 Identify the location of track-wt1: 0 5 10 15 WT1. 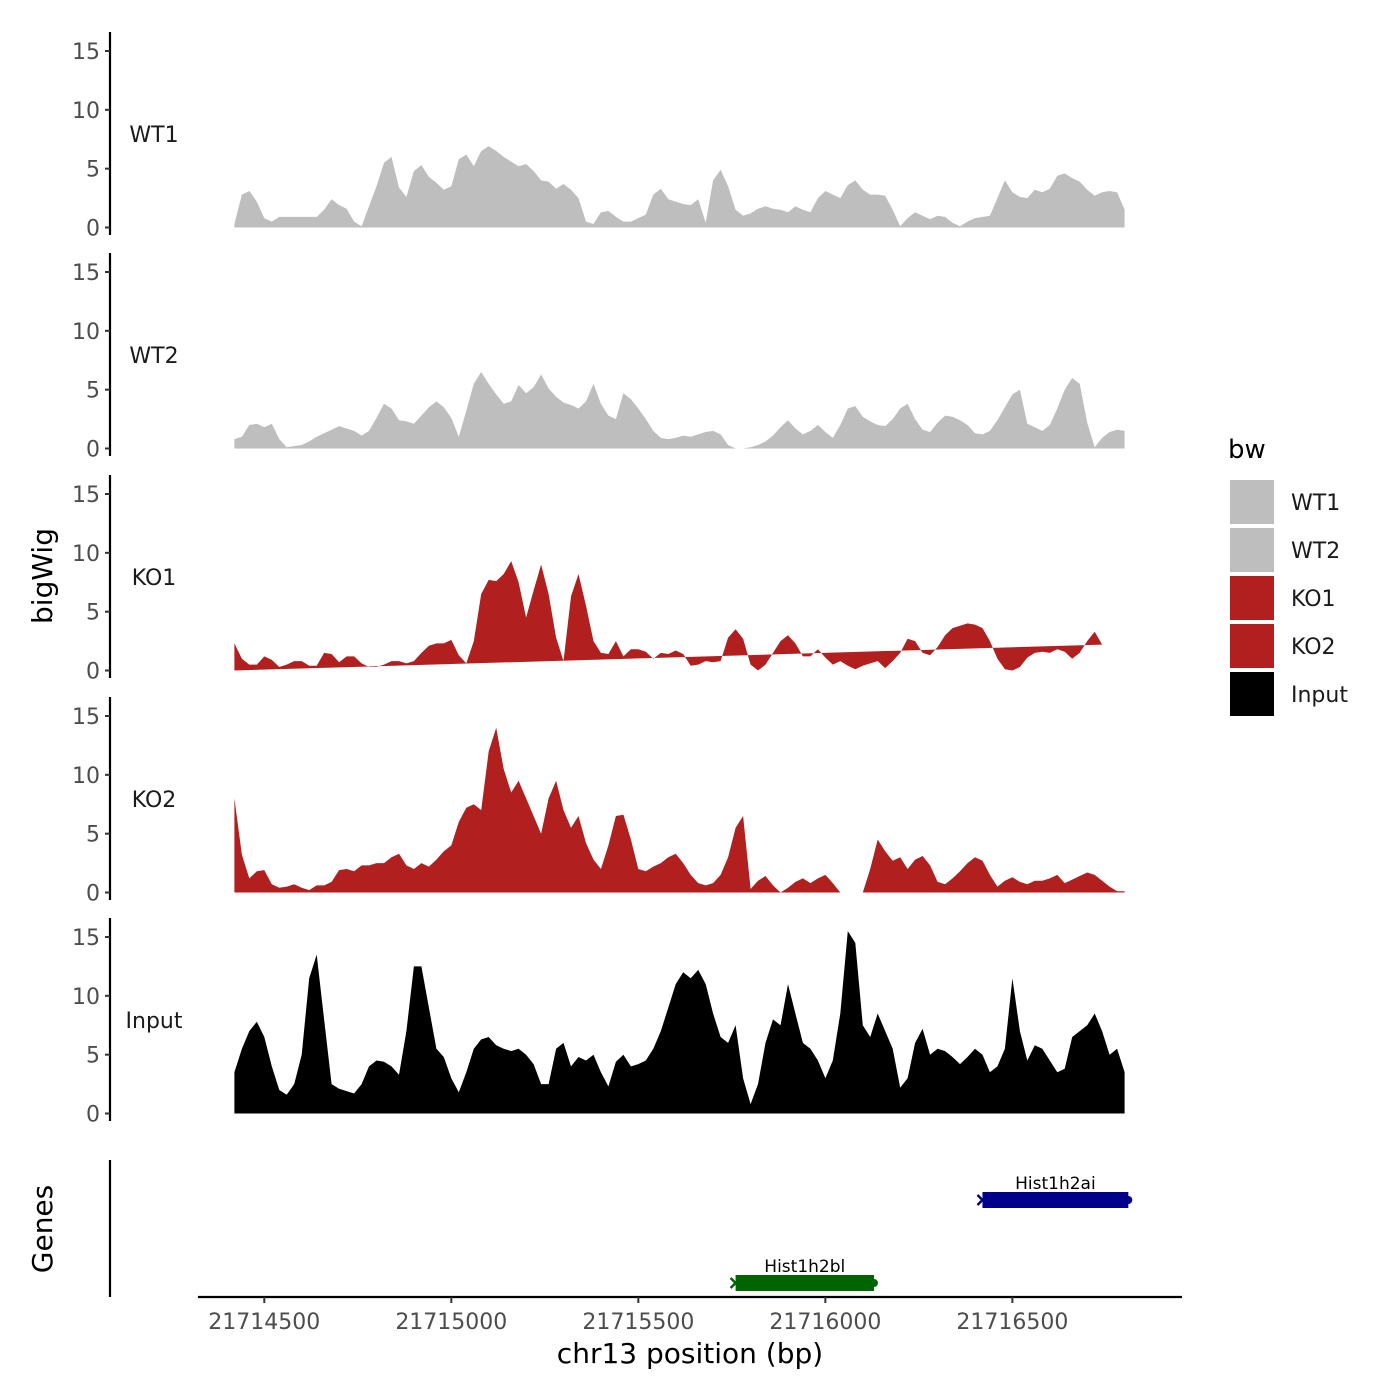
(598, 137).